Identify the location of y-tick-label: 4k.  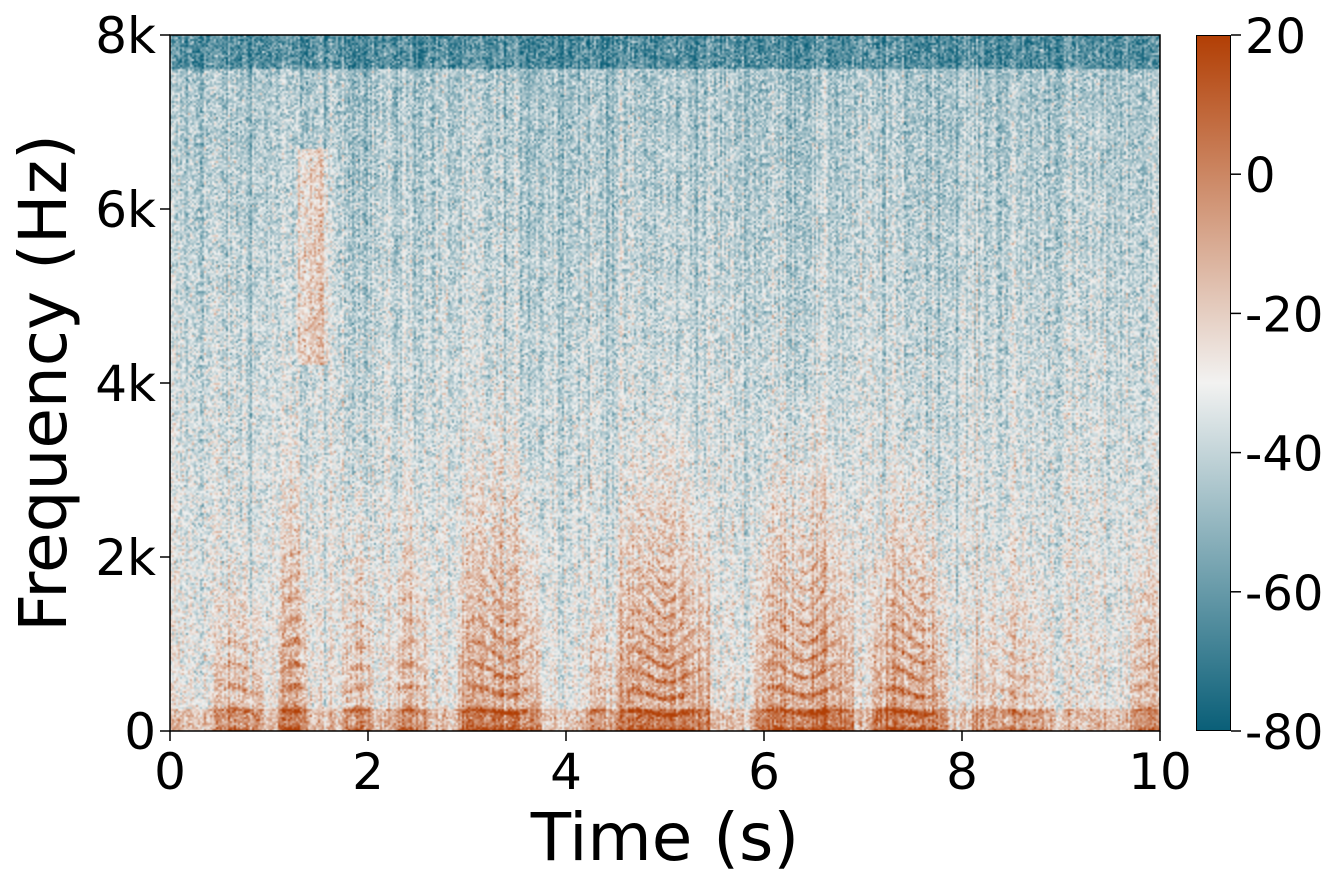
(125, 384).